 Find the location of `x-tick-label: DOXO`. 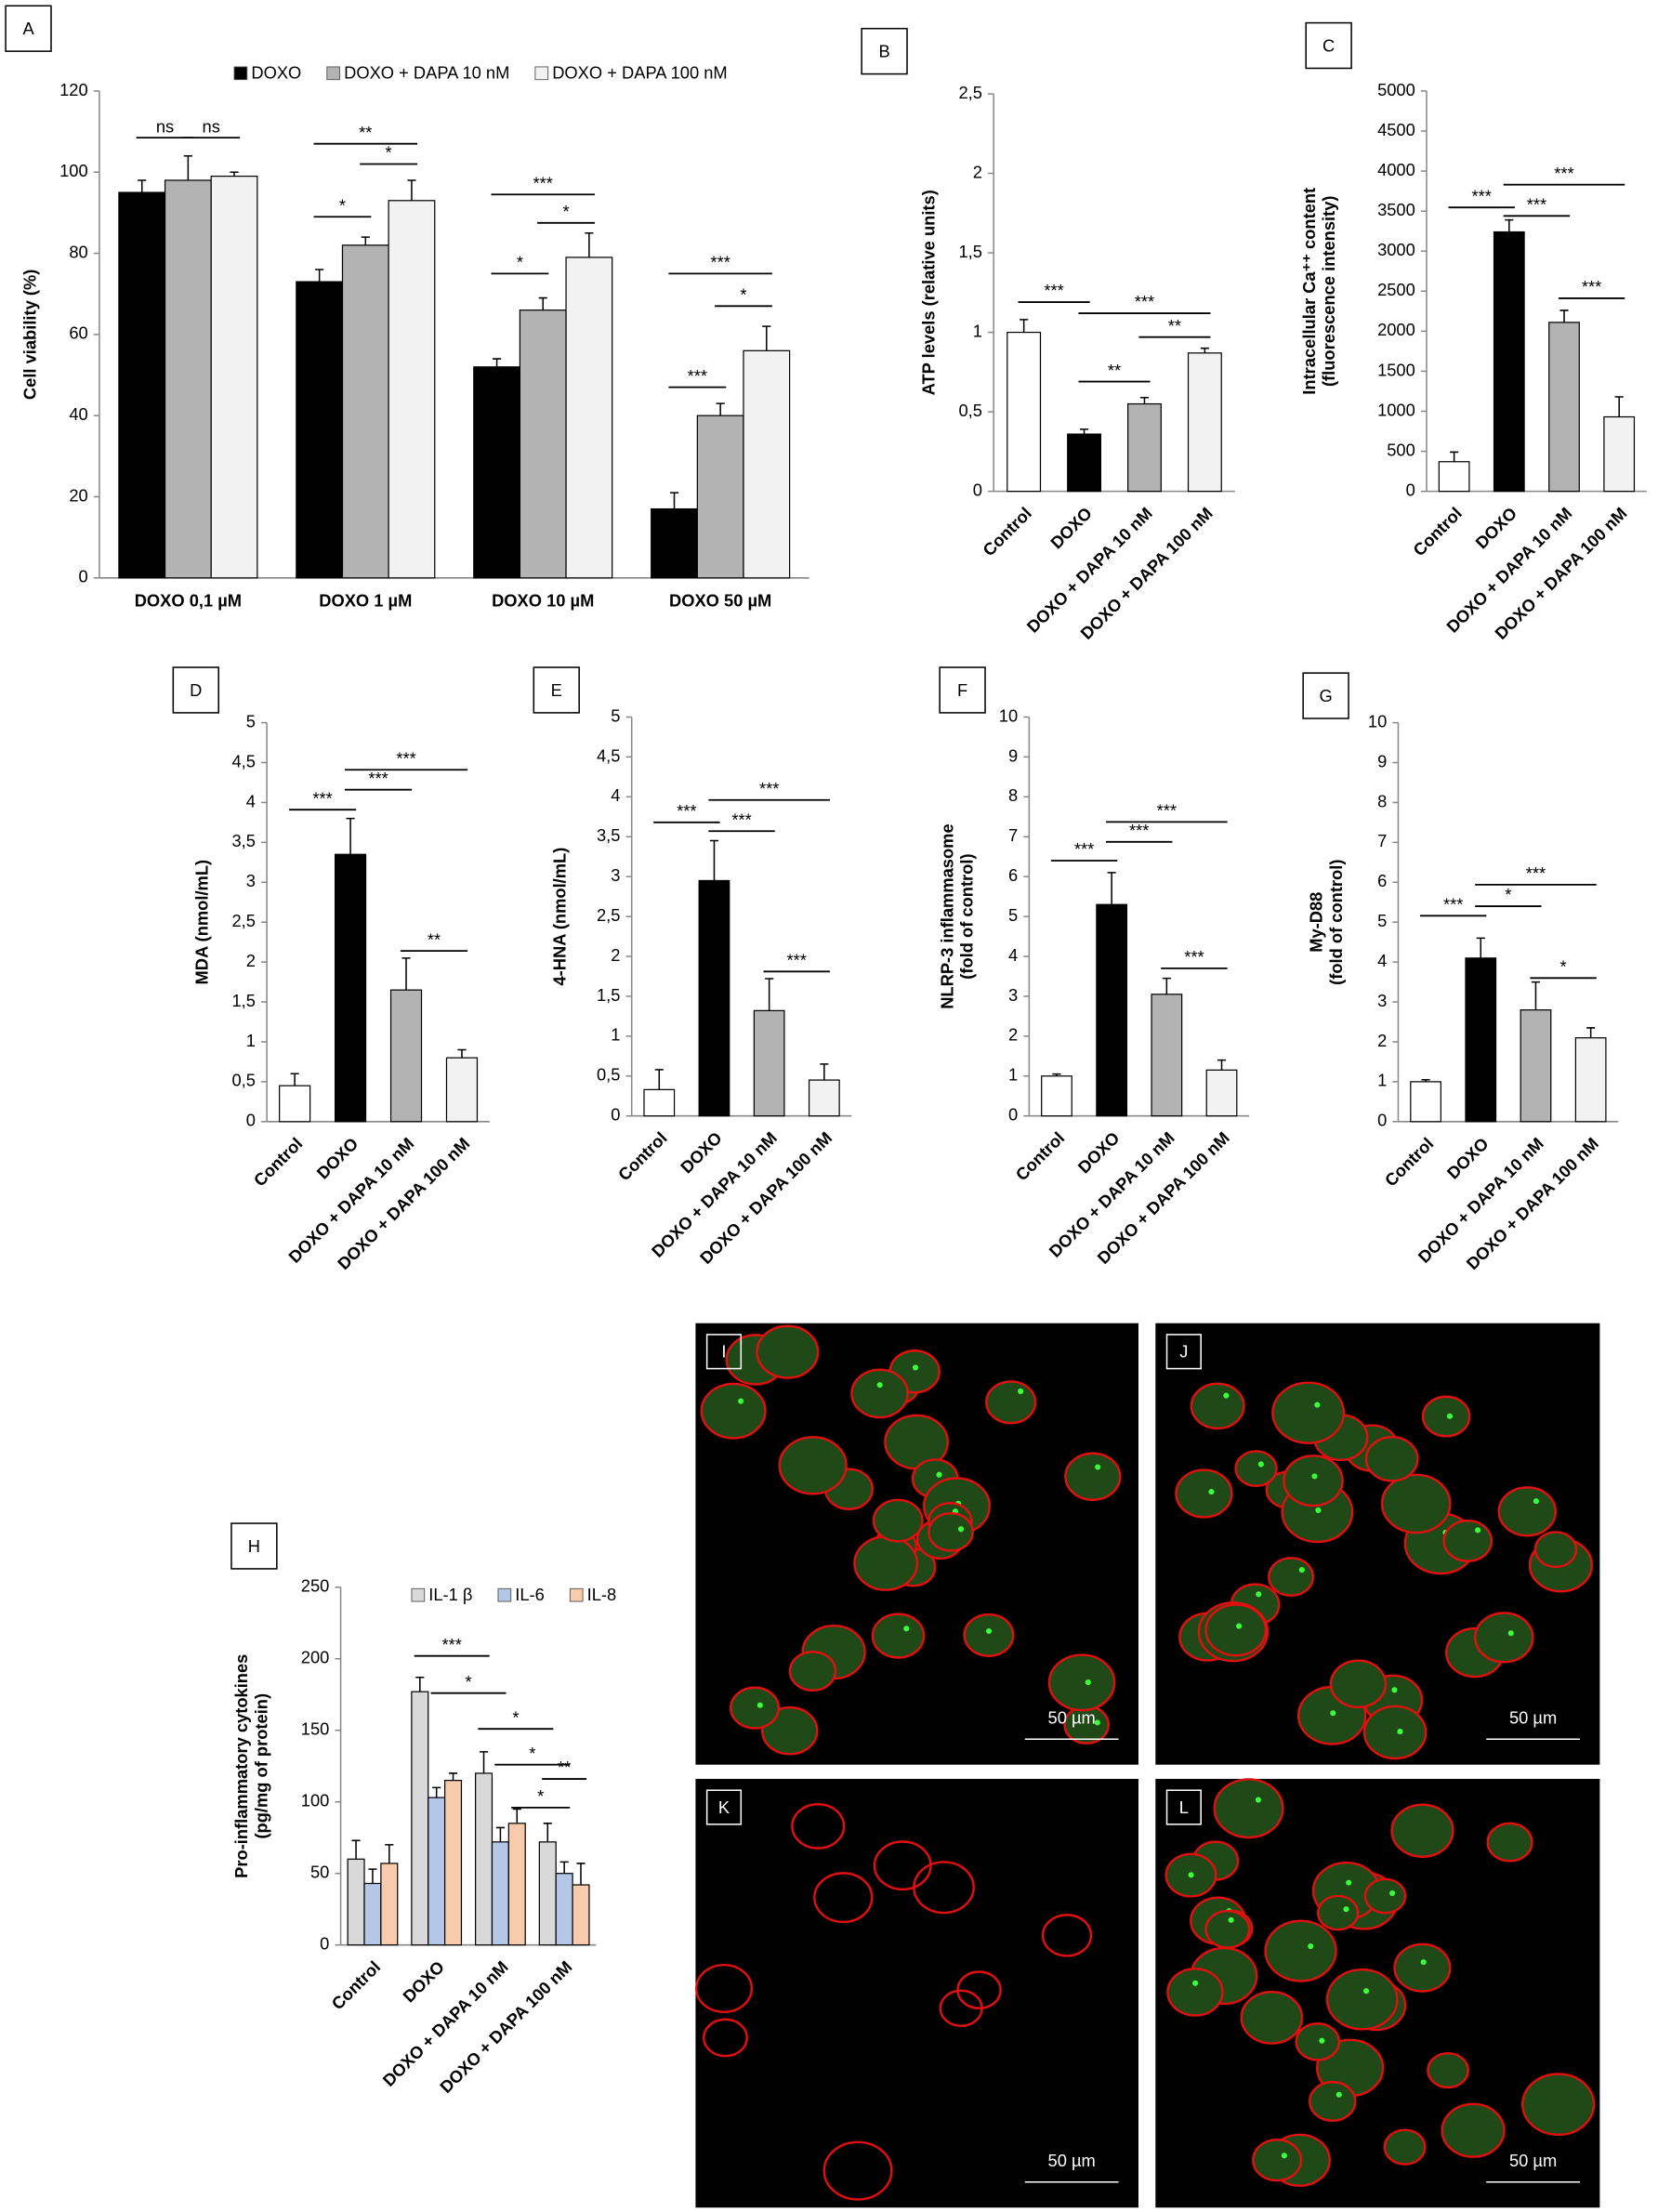

x-tick-label: DOXO is located at coordinates (337, 1158).